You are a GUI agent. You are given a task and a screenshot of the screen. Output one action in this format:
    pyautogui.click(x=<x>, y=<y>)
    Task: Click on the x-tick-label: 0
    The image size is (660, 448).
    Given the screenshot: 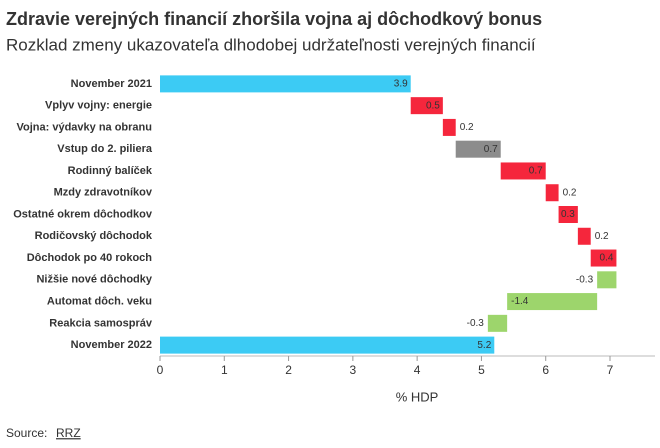 What is the action you would take?
    pyautogui.click(x=160, y=370)
    